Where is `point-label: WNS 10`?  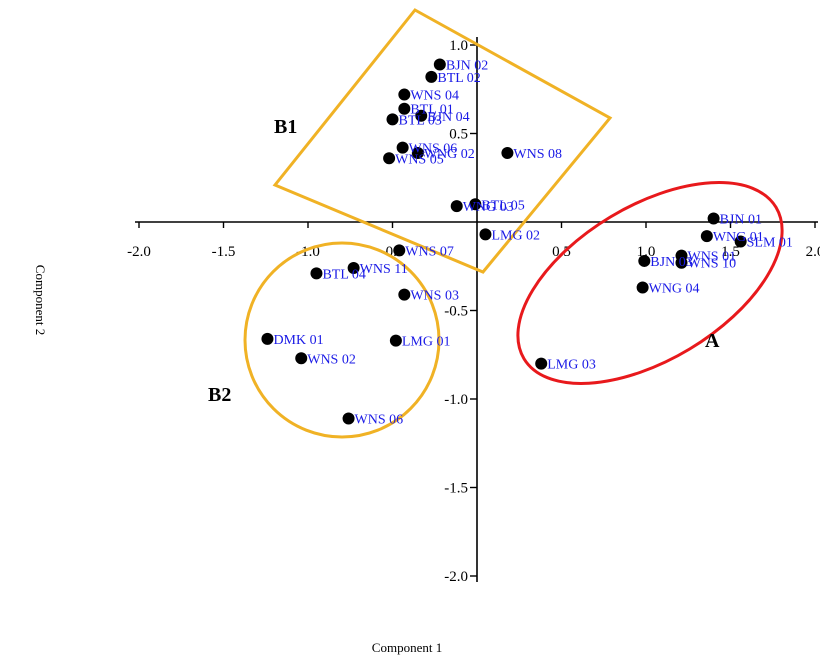 point-label: WNS 10 is located at coordinates (711, 264).